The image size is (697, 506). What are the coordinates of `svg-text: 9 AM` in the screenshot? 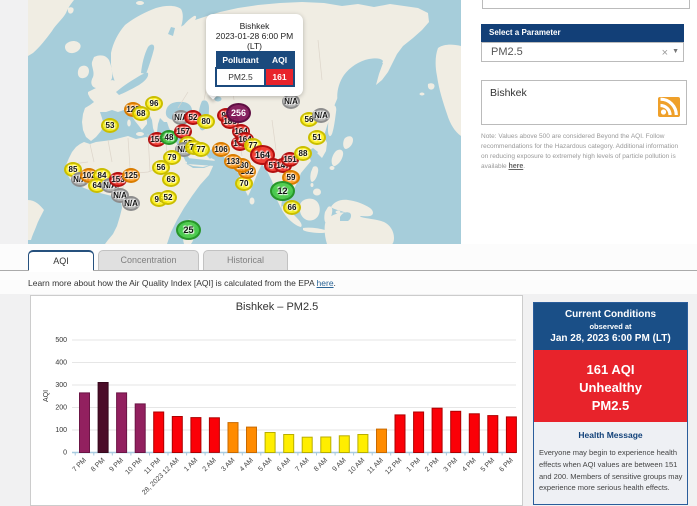 It's located at (339, 465).